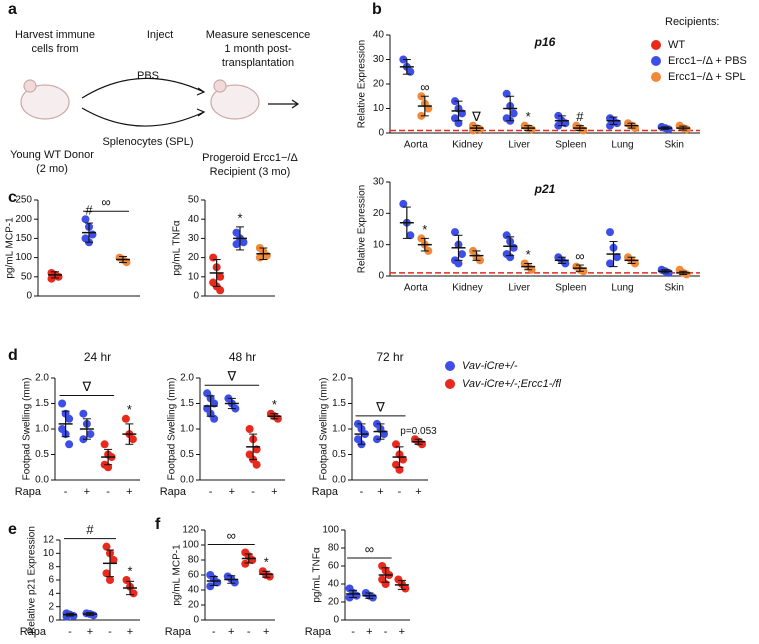 The width and height of the screenshot is (759, 644). Describe the element at coordinates (87, 386) in the screenshot. I see `bracket-label: ∇` at that location.